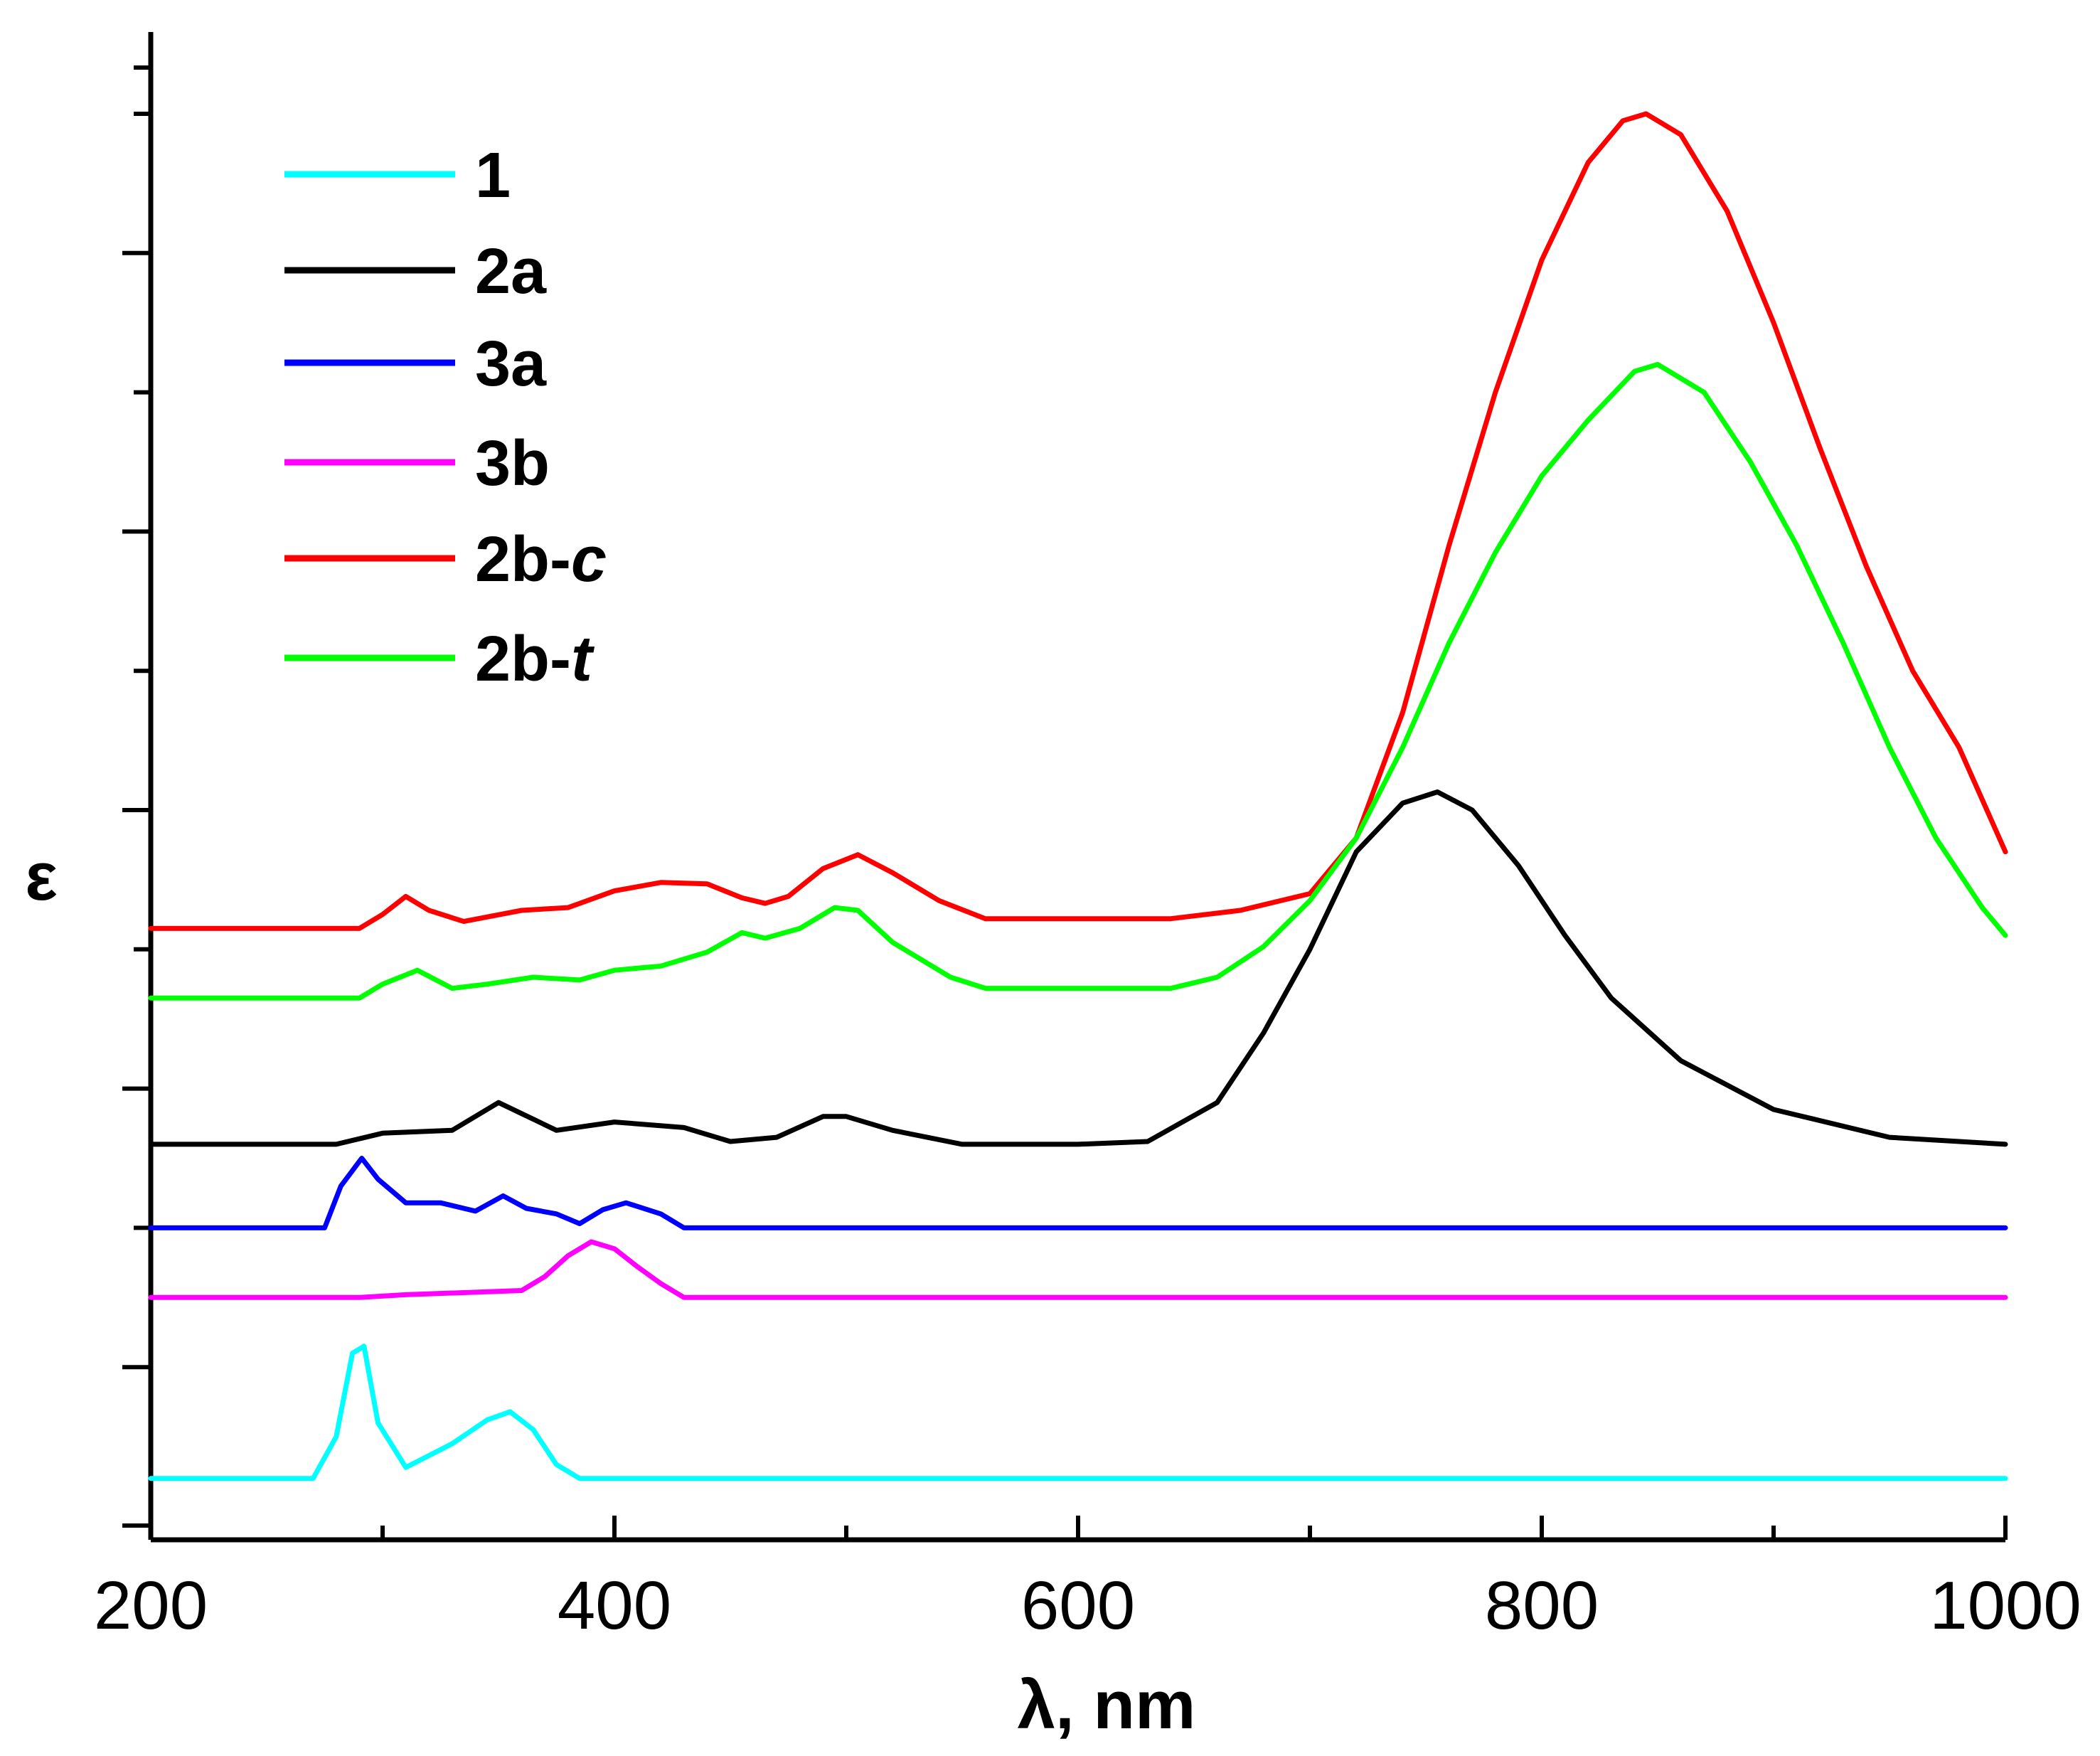 The height and width of the screenshot is (1756, 2100). I want to click on legend-label-suffix: t, so click(583, 659).